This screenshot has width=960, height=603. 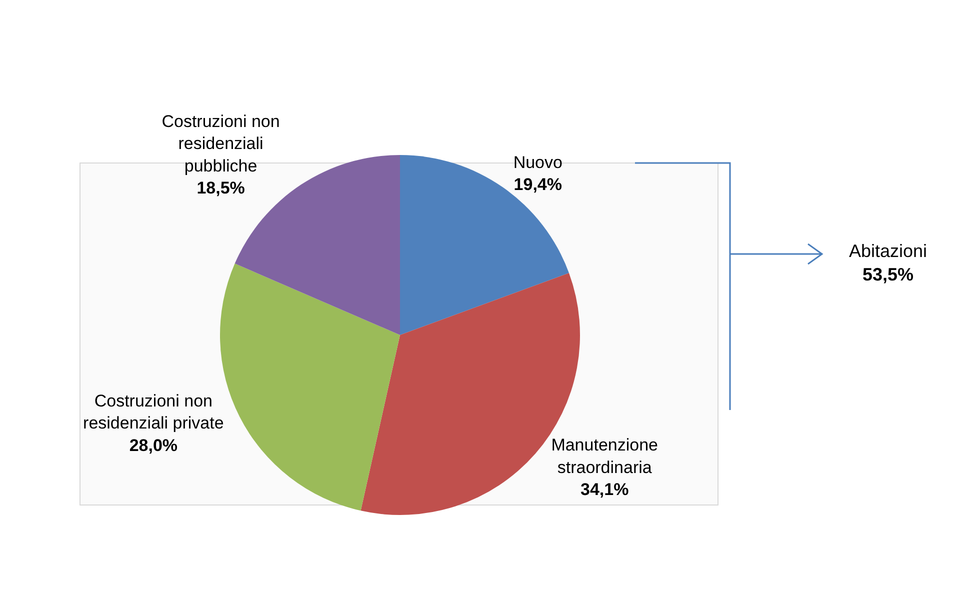 What do you see at coordinates (537, 162) in the screenshot?
I see `slice-label: Nuovo` at bounding box center [537, 162].